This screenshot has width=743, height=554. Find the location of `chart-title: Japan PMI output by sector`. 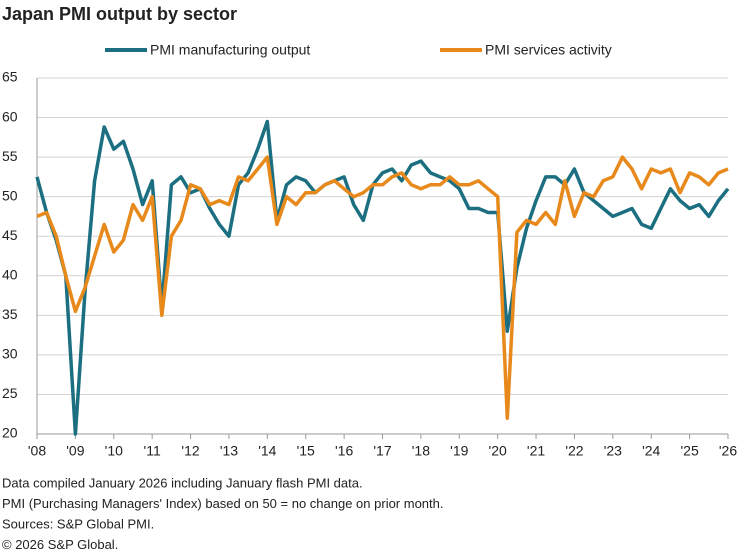

chart-title: Japan PMI output by sector is located at coordinates (119, 14).